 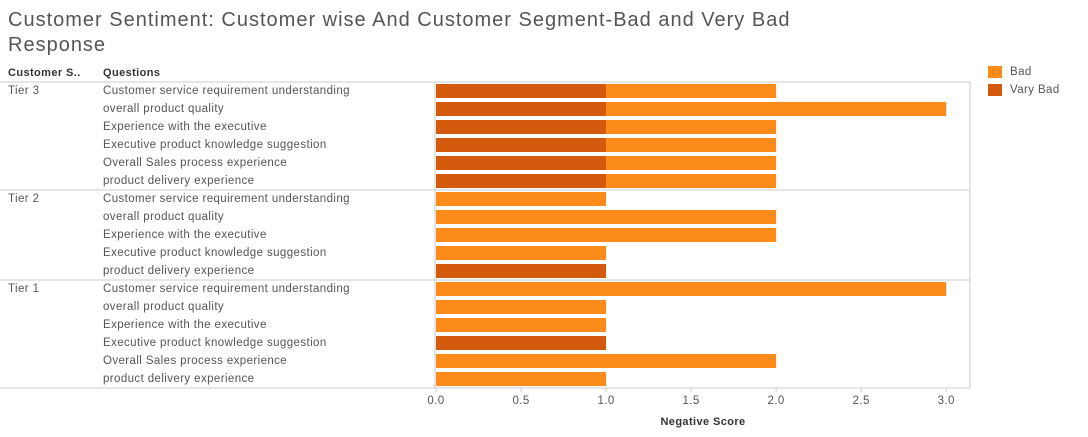 What do you see at coordinates (946, 401) in the screenshot?
I see `x-tick-label: 3.0` at bounding box center [946, 401].